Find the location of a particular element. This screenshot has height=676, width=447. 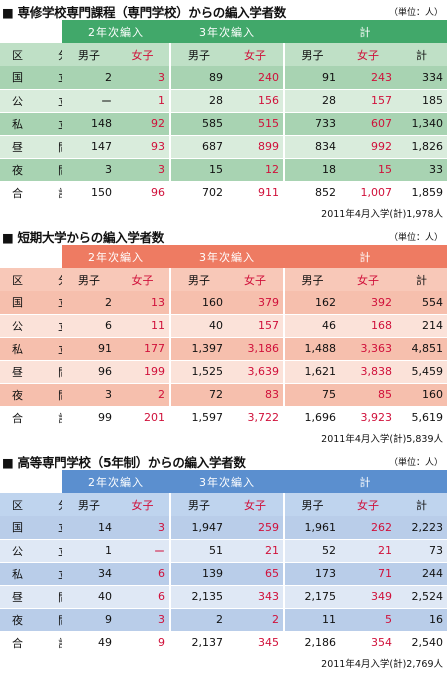

group-header: 3年次編入 is located at coordinates (227, 481).